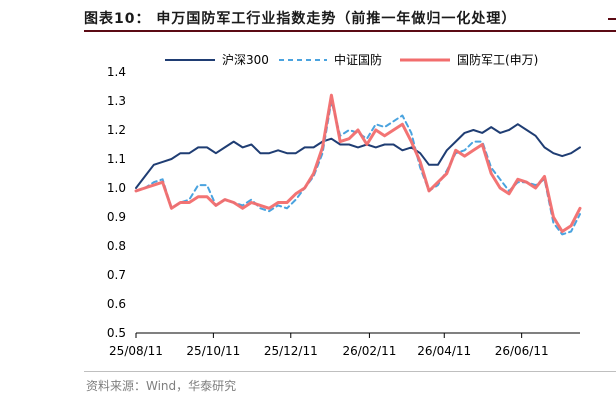 This screenshot has height=403, width=616. Describe the element at coordinates (116, 275) in the screenshot. I see `y-tick-label: 0.7` at that location.